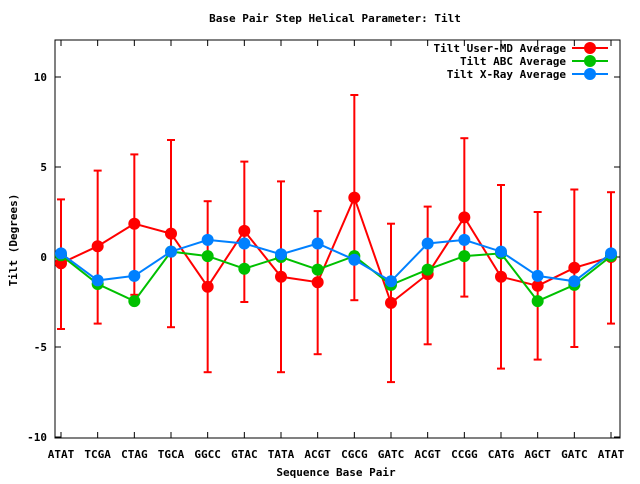 The width and height of the screenshot is (640, 484). What do you see at coordinates (500, 48) in the screenshot?
I see `legend-label: Tilt User-MD Average` at bounding box center [500, 48].